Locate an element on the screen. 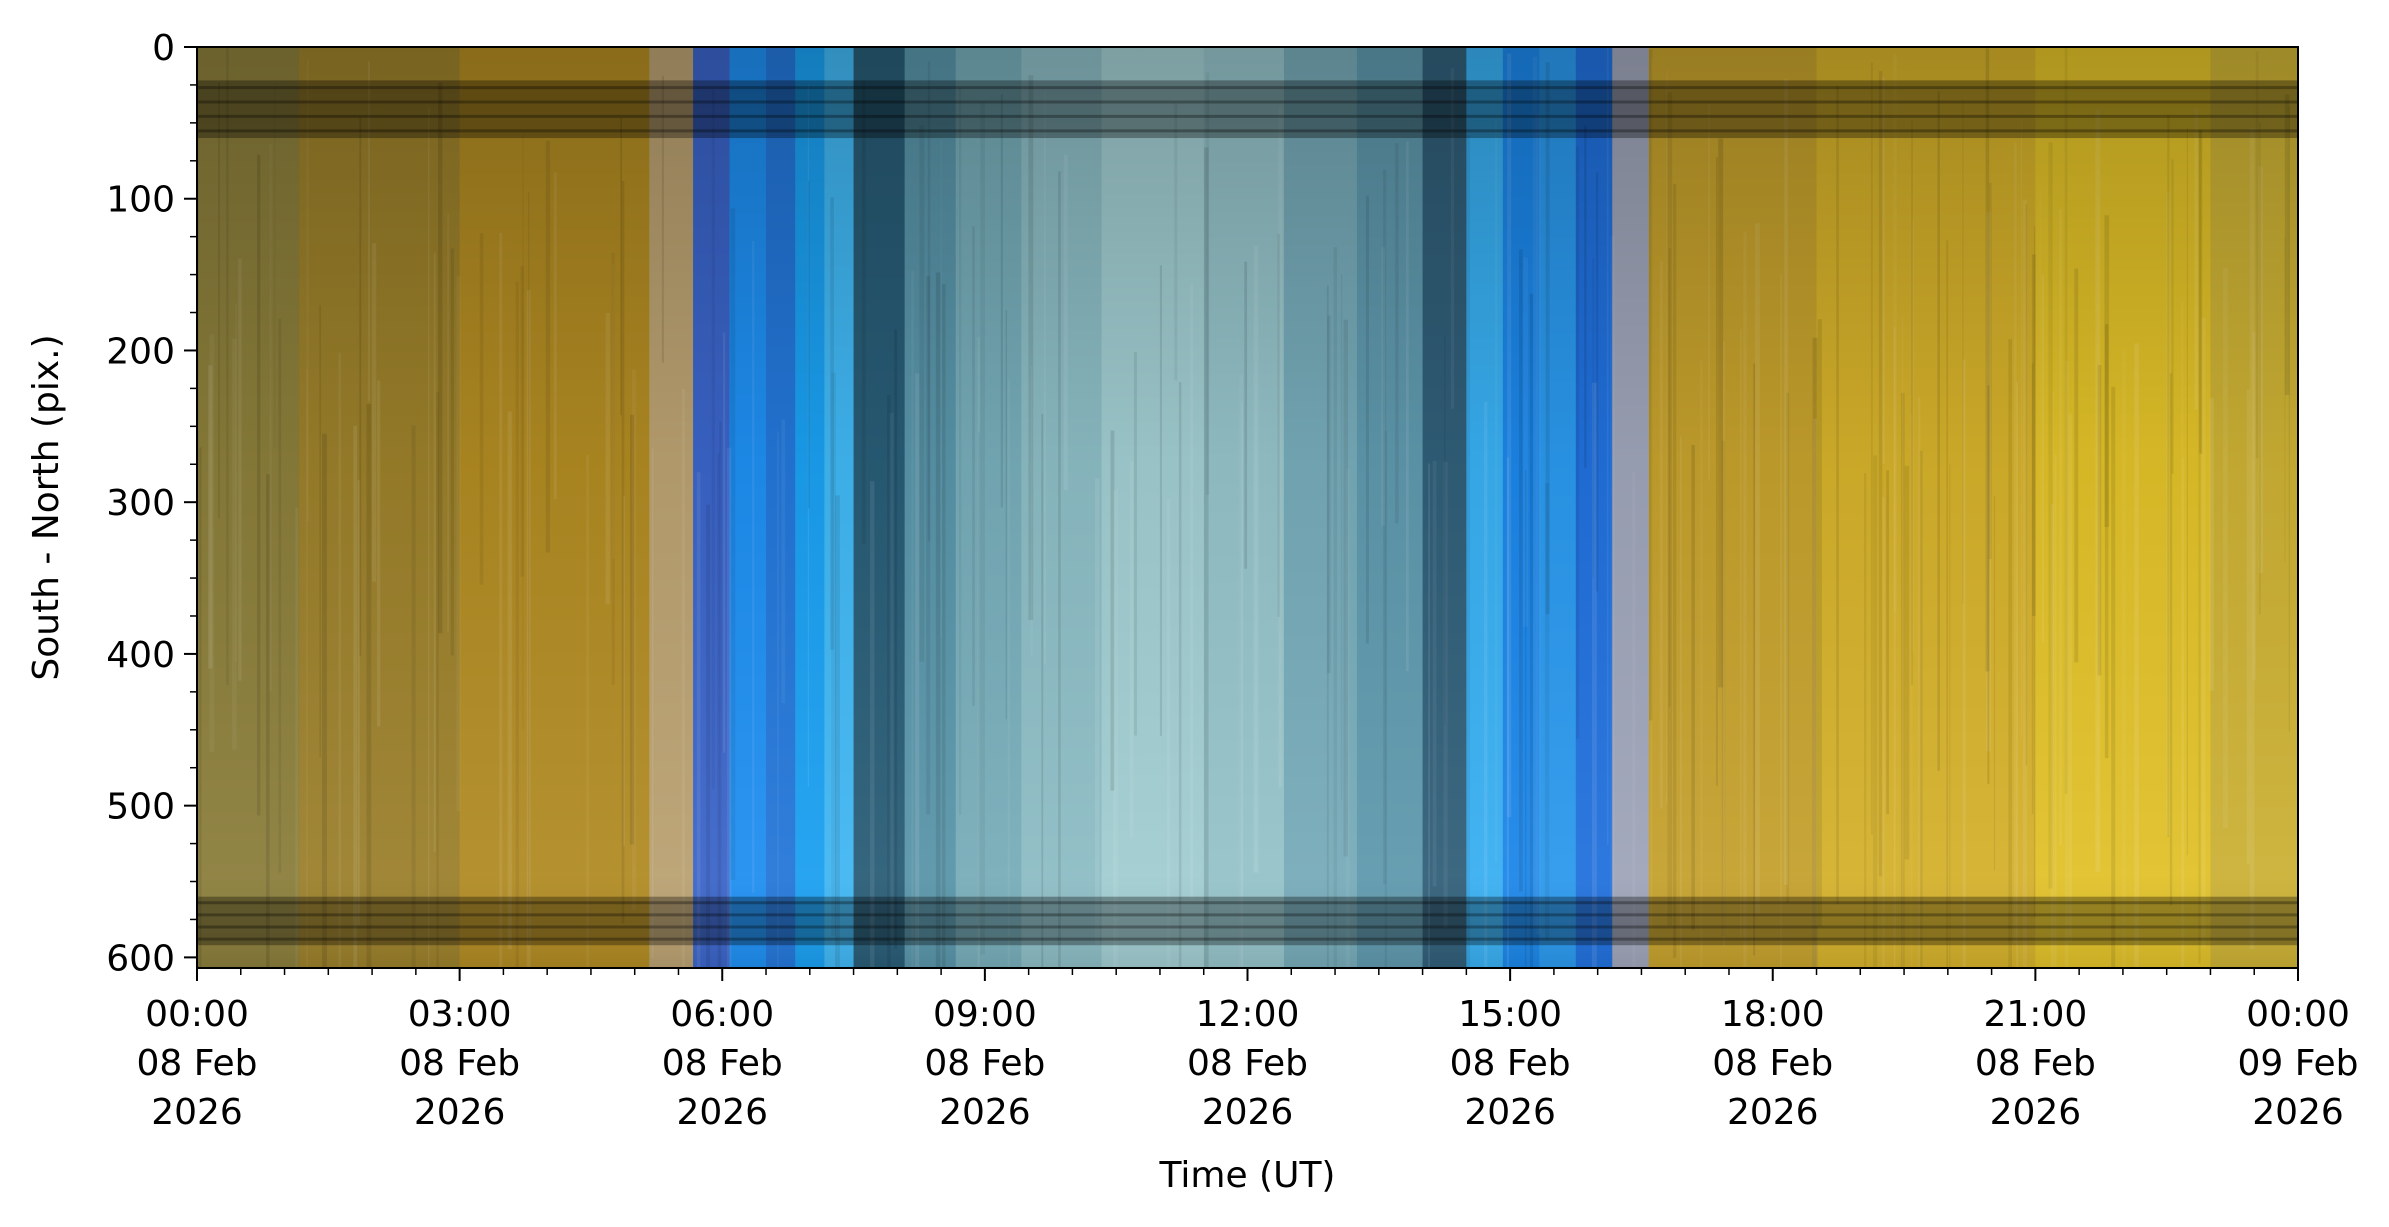 Image resolution: width=2389 pixels, height=1227 pixels. y-tick-label: 200 is located at coordinates (140, 351).